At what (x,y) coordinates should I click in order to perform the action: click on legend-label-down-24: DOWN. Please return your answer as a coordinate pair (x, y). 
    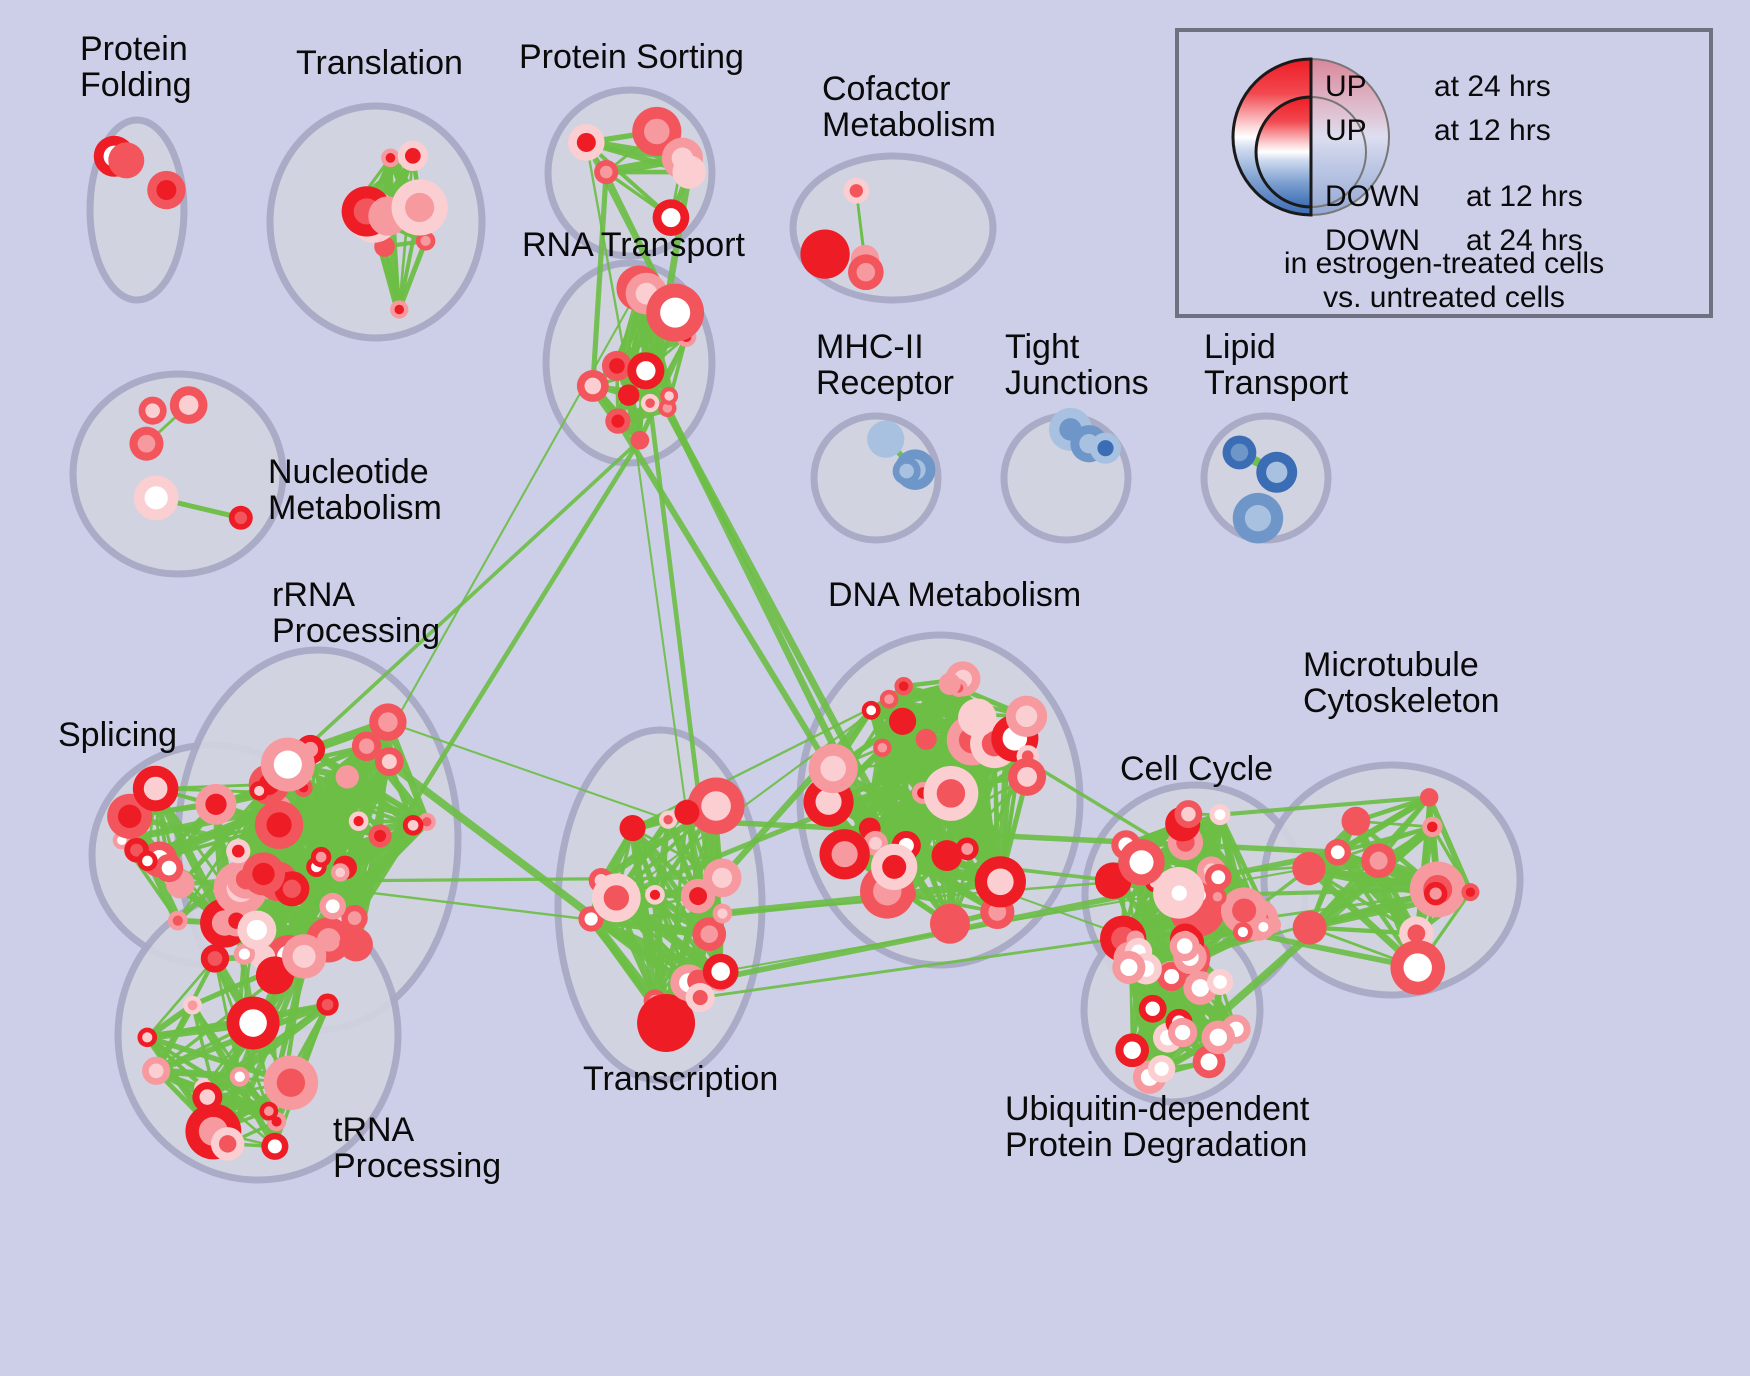
    Looking at the image, I should click on (1372, 240).